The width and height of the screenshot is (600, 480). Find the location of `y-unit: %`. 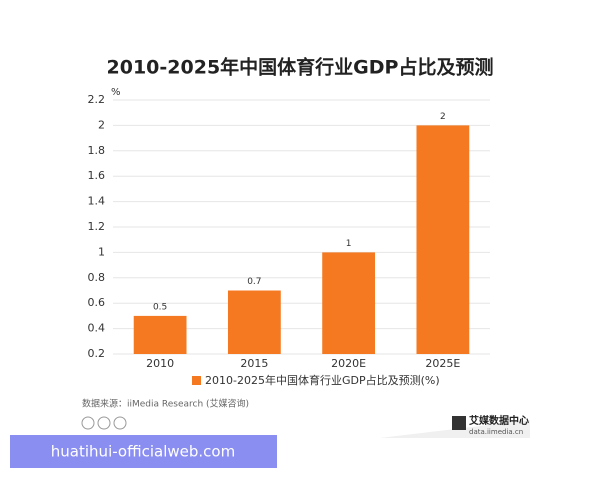

y-unit: % is located at coordinates (116, 92).